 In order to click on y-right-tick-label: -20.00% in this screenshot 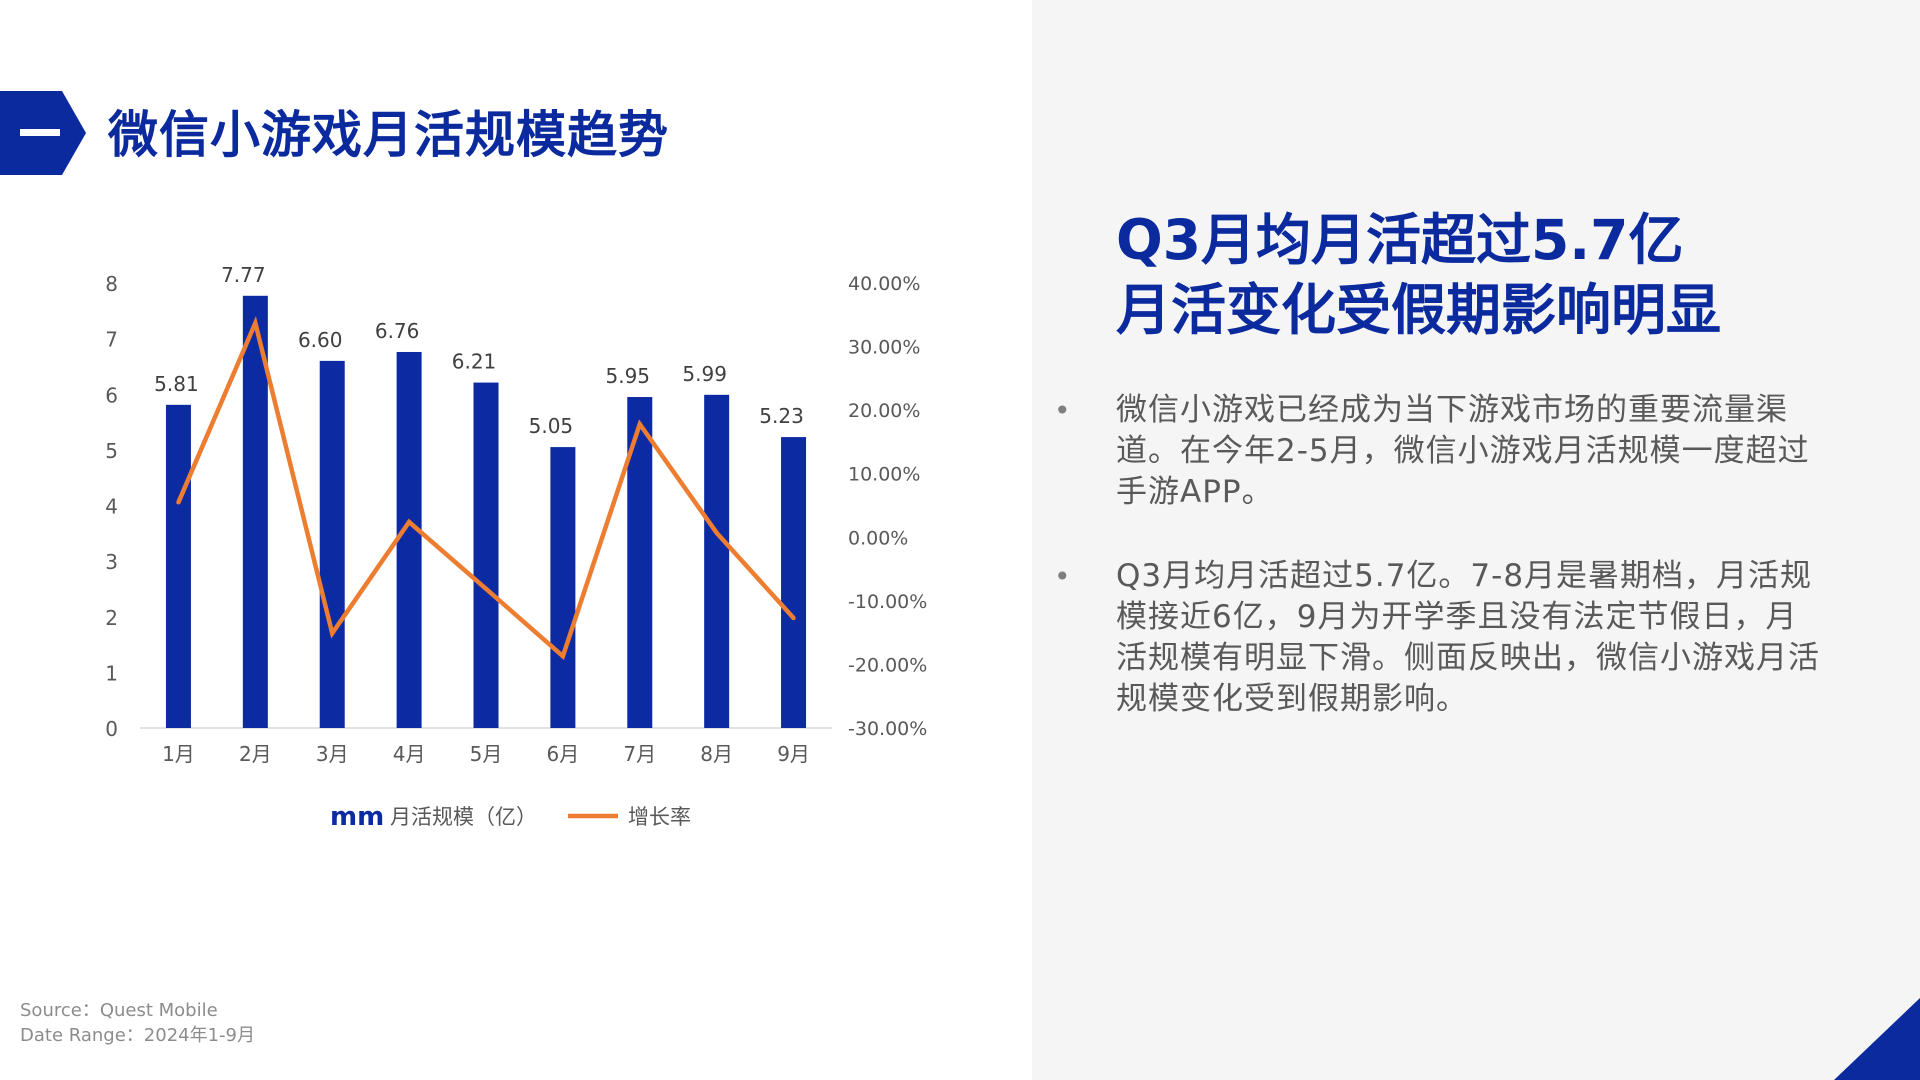, I will do `click(887, 665)`.